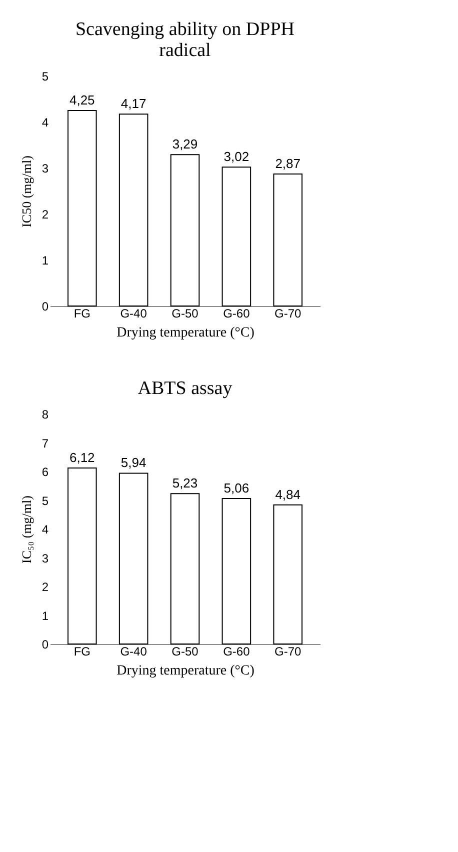  Describe the element at coordinates (185, 144) in the screenshot. I see `data-label: 3,29` at that location.